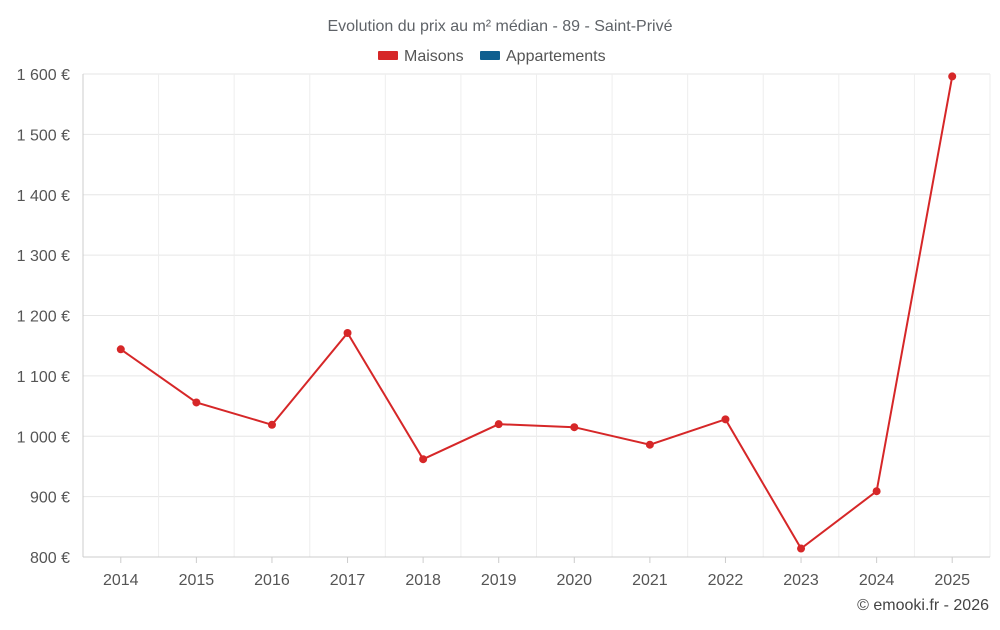 The height and width of the screenshot is (630, 1000). Describe the element at coordinates (923, 605) in the screenshot. I see `credit-text: © emooki.fr - 2026` at that location.